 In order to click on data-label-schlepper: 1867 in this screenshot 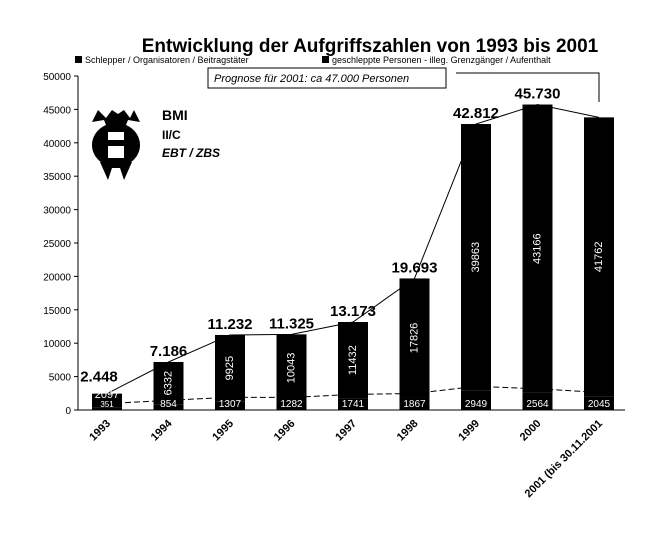, I will do `click(414, 404)`.